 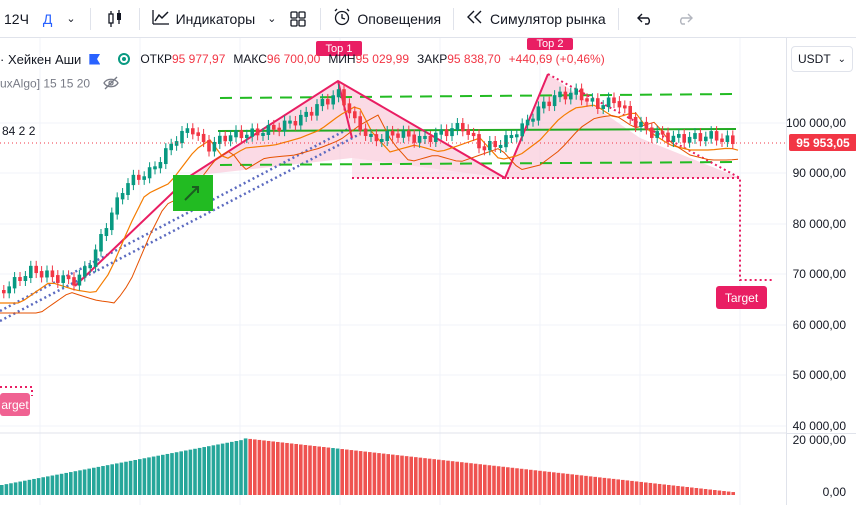 What do you see at coordinates (115, 19) in the screenshot?
I see `candles-icon` at bounding box center [115, 19].